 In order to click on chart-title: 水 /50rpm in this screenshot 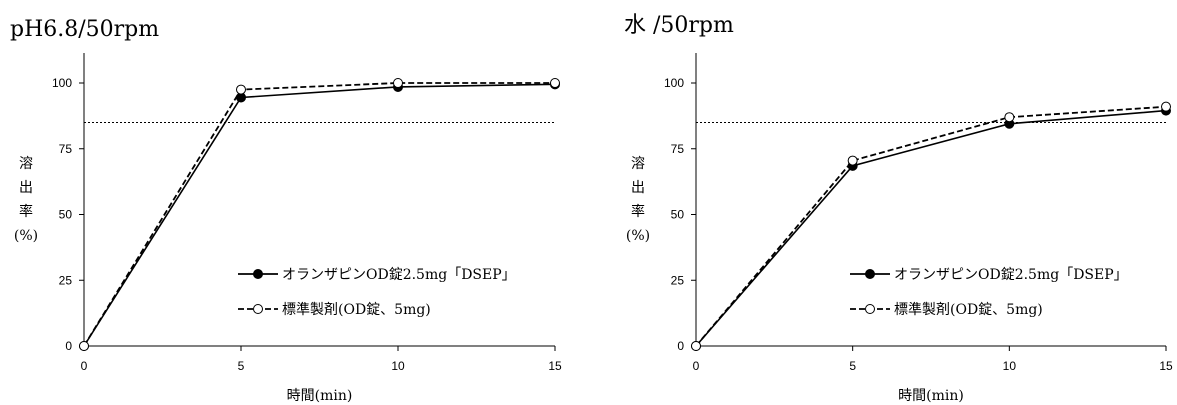, I will do `click(679, 25)`.